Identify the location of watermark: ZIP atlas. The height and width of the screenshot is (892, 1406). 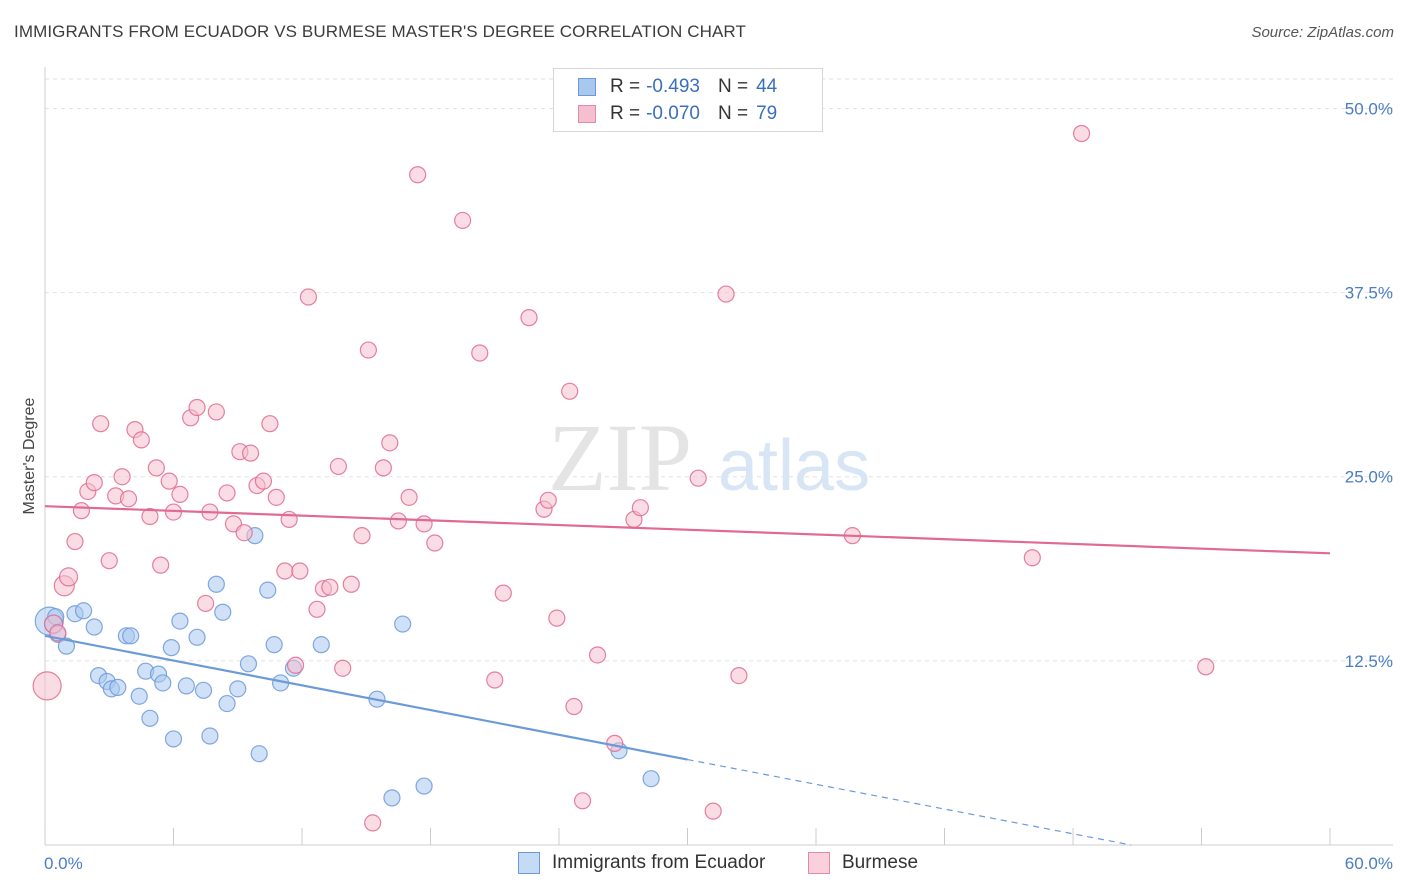
(709, 457).